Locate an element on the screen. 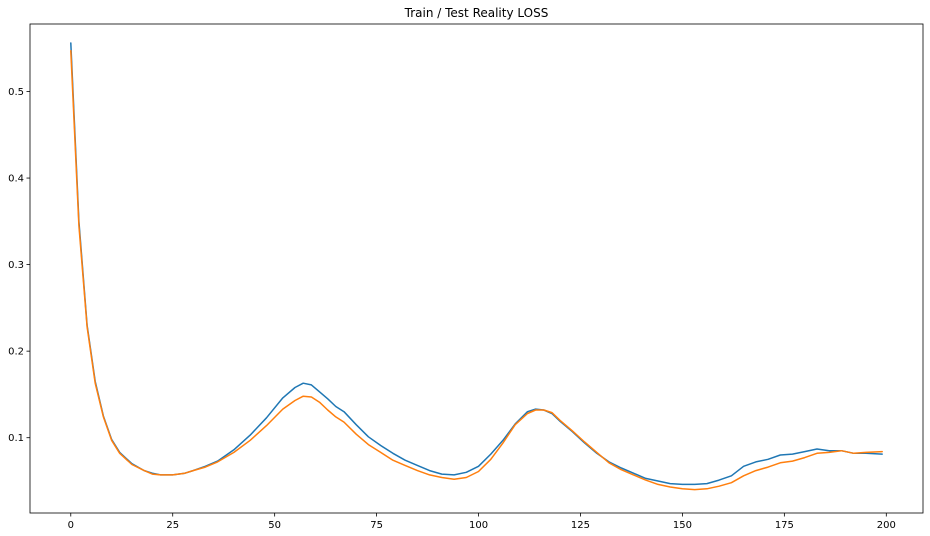 Image resolution: width=930 pixels, height=536 pixels. x-tick-label: 150 is located at coordinates (682, 525).